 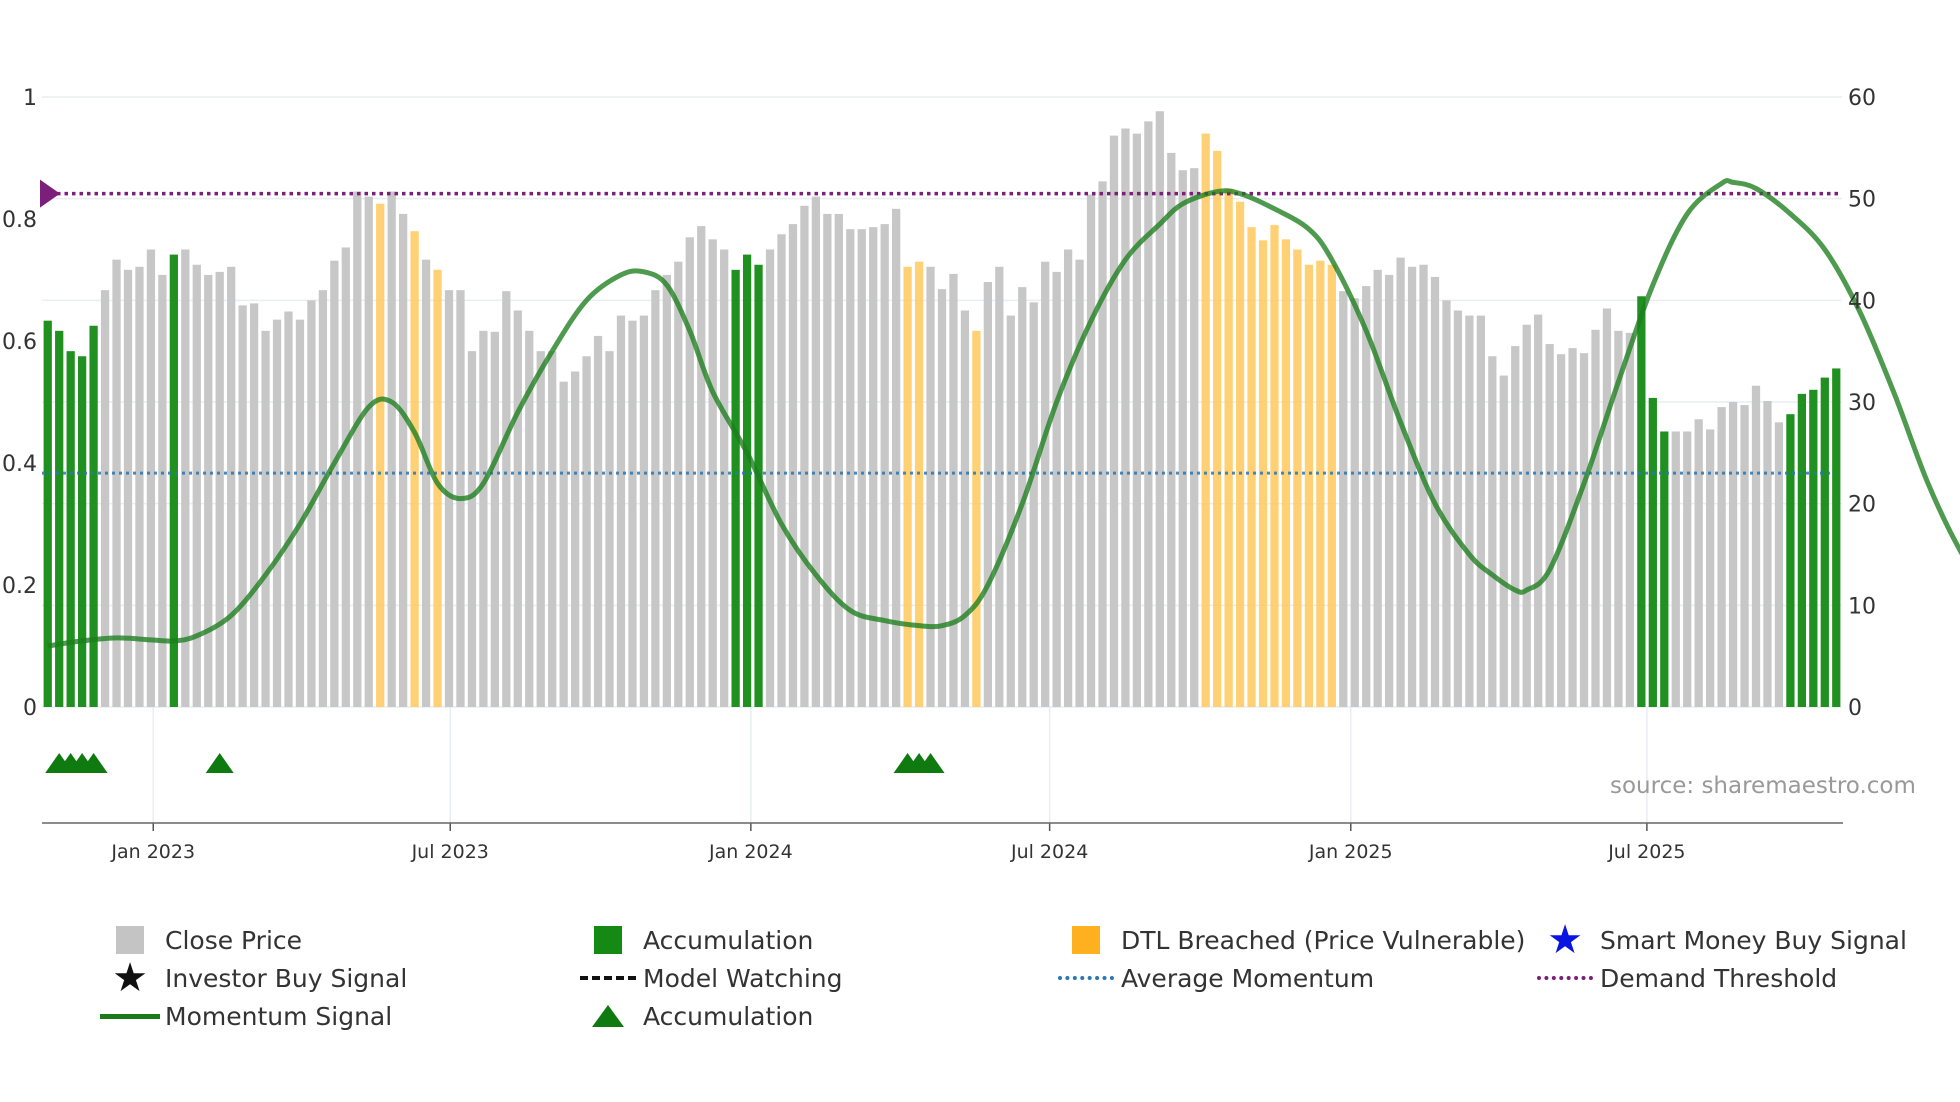 I want to click on right-axis-tick: 0, so click(x=1855, y=708).